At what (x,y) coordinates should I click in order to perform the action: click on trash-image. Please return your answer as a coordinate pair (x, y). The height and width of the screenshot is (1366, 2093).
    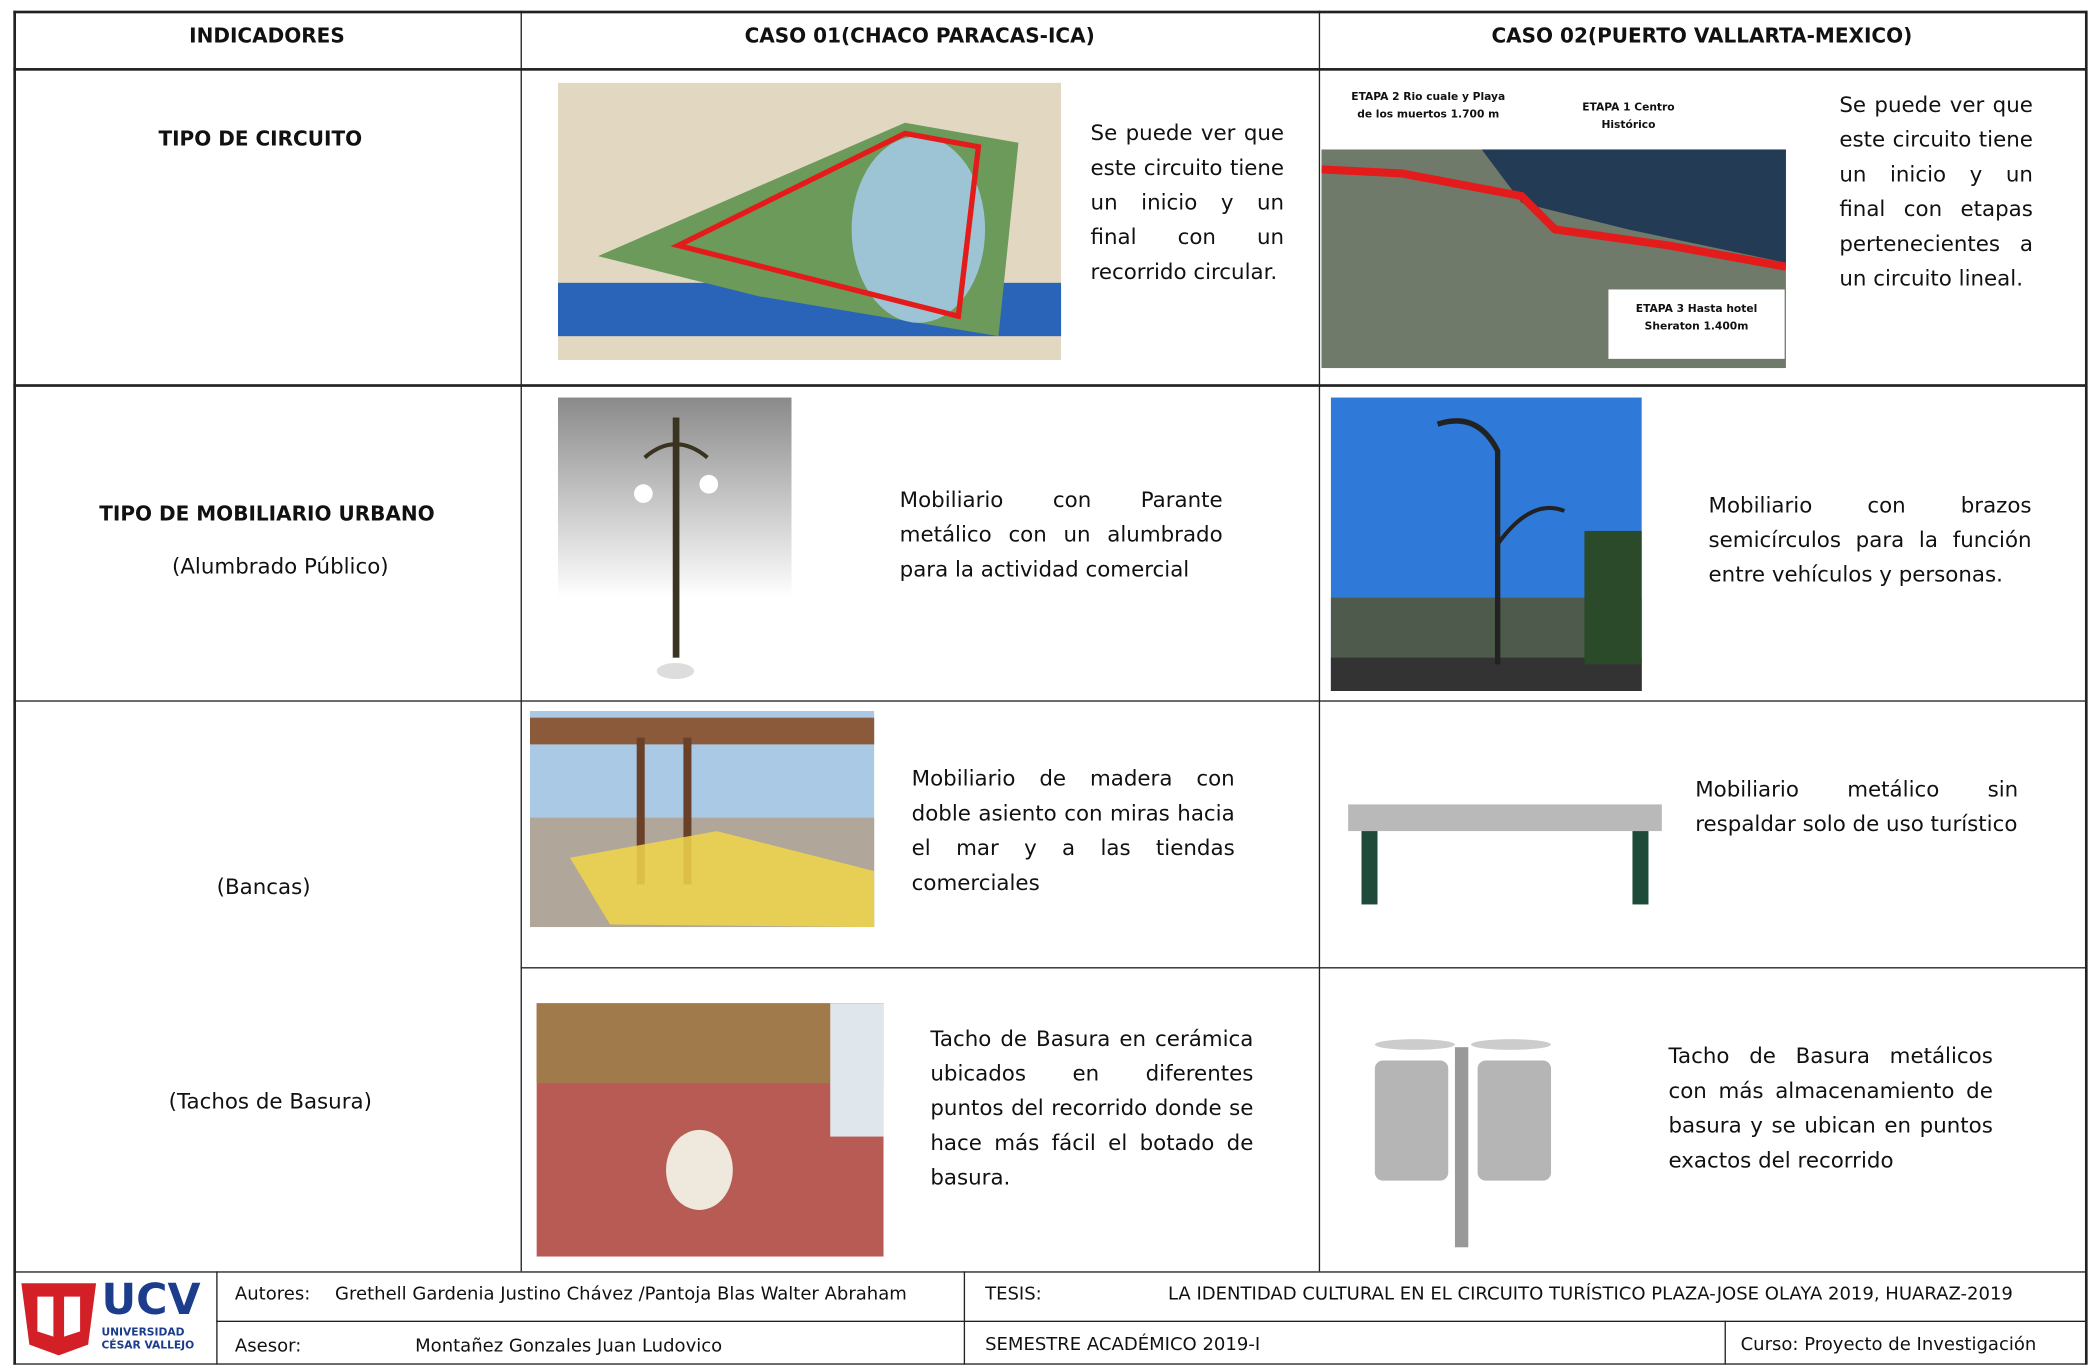
    Looking at the image, I should click on (1463, 1143).